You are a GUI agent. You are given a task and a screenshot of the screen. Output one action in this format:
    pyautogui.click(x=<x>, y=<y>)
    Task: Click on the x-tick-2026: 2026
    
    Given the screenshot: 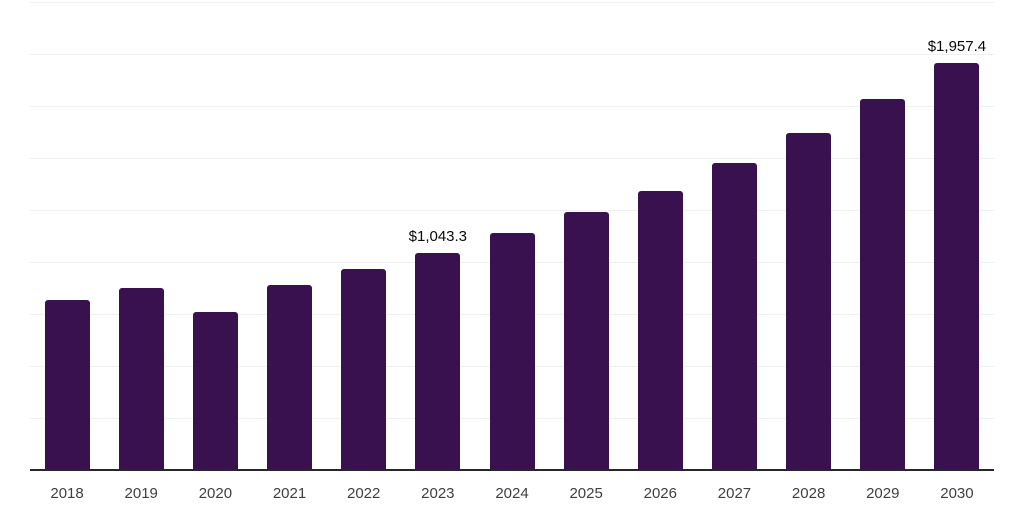 What is the action you would take?
    pyautogui.click(x=660, y=493)
    